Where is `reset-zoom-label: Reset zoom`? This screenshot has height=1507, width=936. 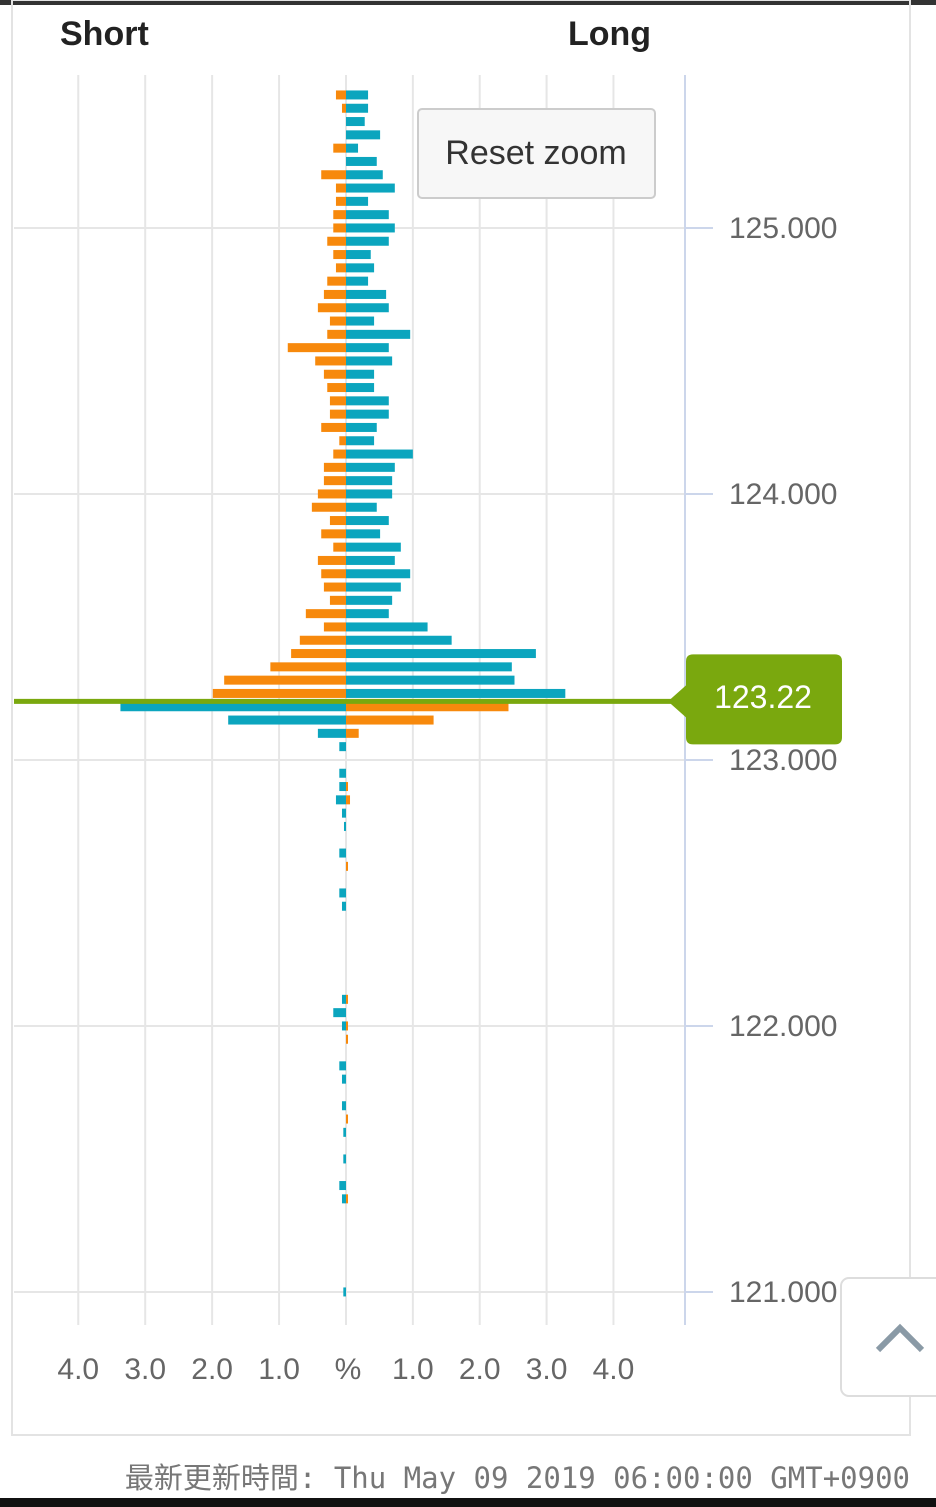
reset-zoom-label: Reset zoom is located at coordinates (535, 153).